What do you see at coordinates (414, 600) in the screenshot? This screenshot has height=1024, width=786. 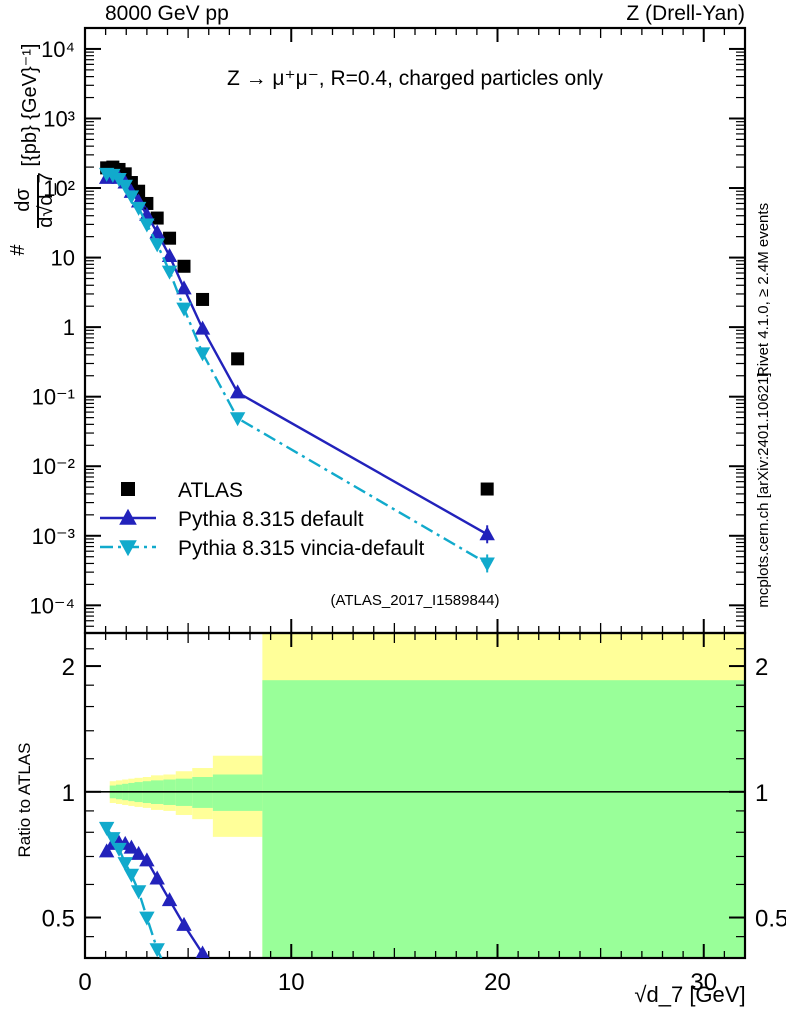 I see `analysis-watermark: (ATLAS_2017_I1589844)` at bounding box center [414, 600].